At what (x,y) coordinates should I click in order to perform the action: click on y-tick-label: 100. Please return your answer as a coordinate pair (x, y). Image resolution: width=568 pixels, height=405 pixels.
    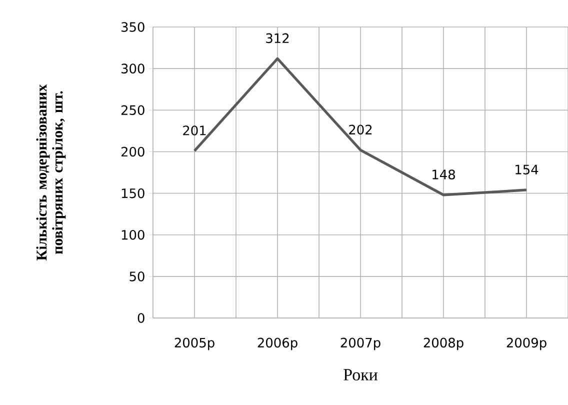
    Looking at the image, I should click on (133, 235).